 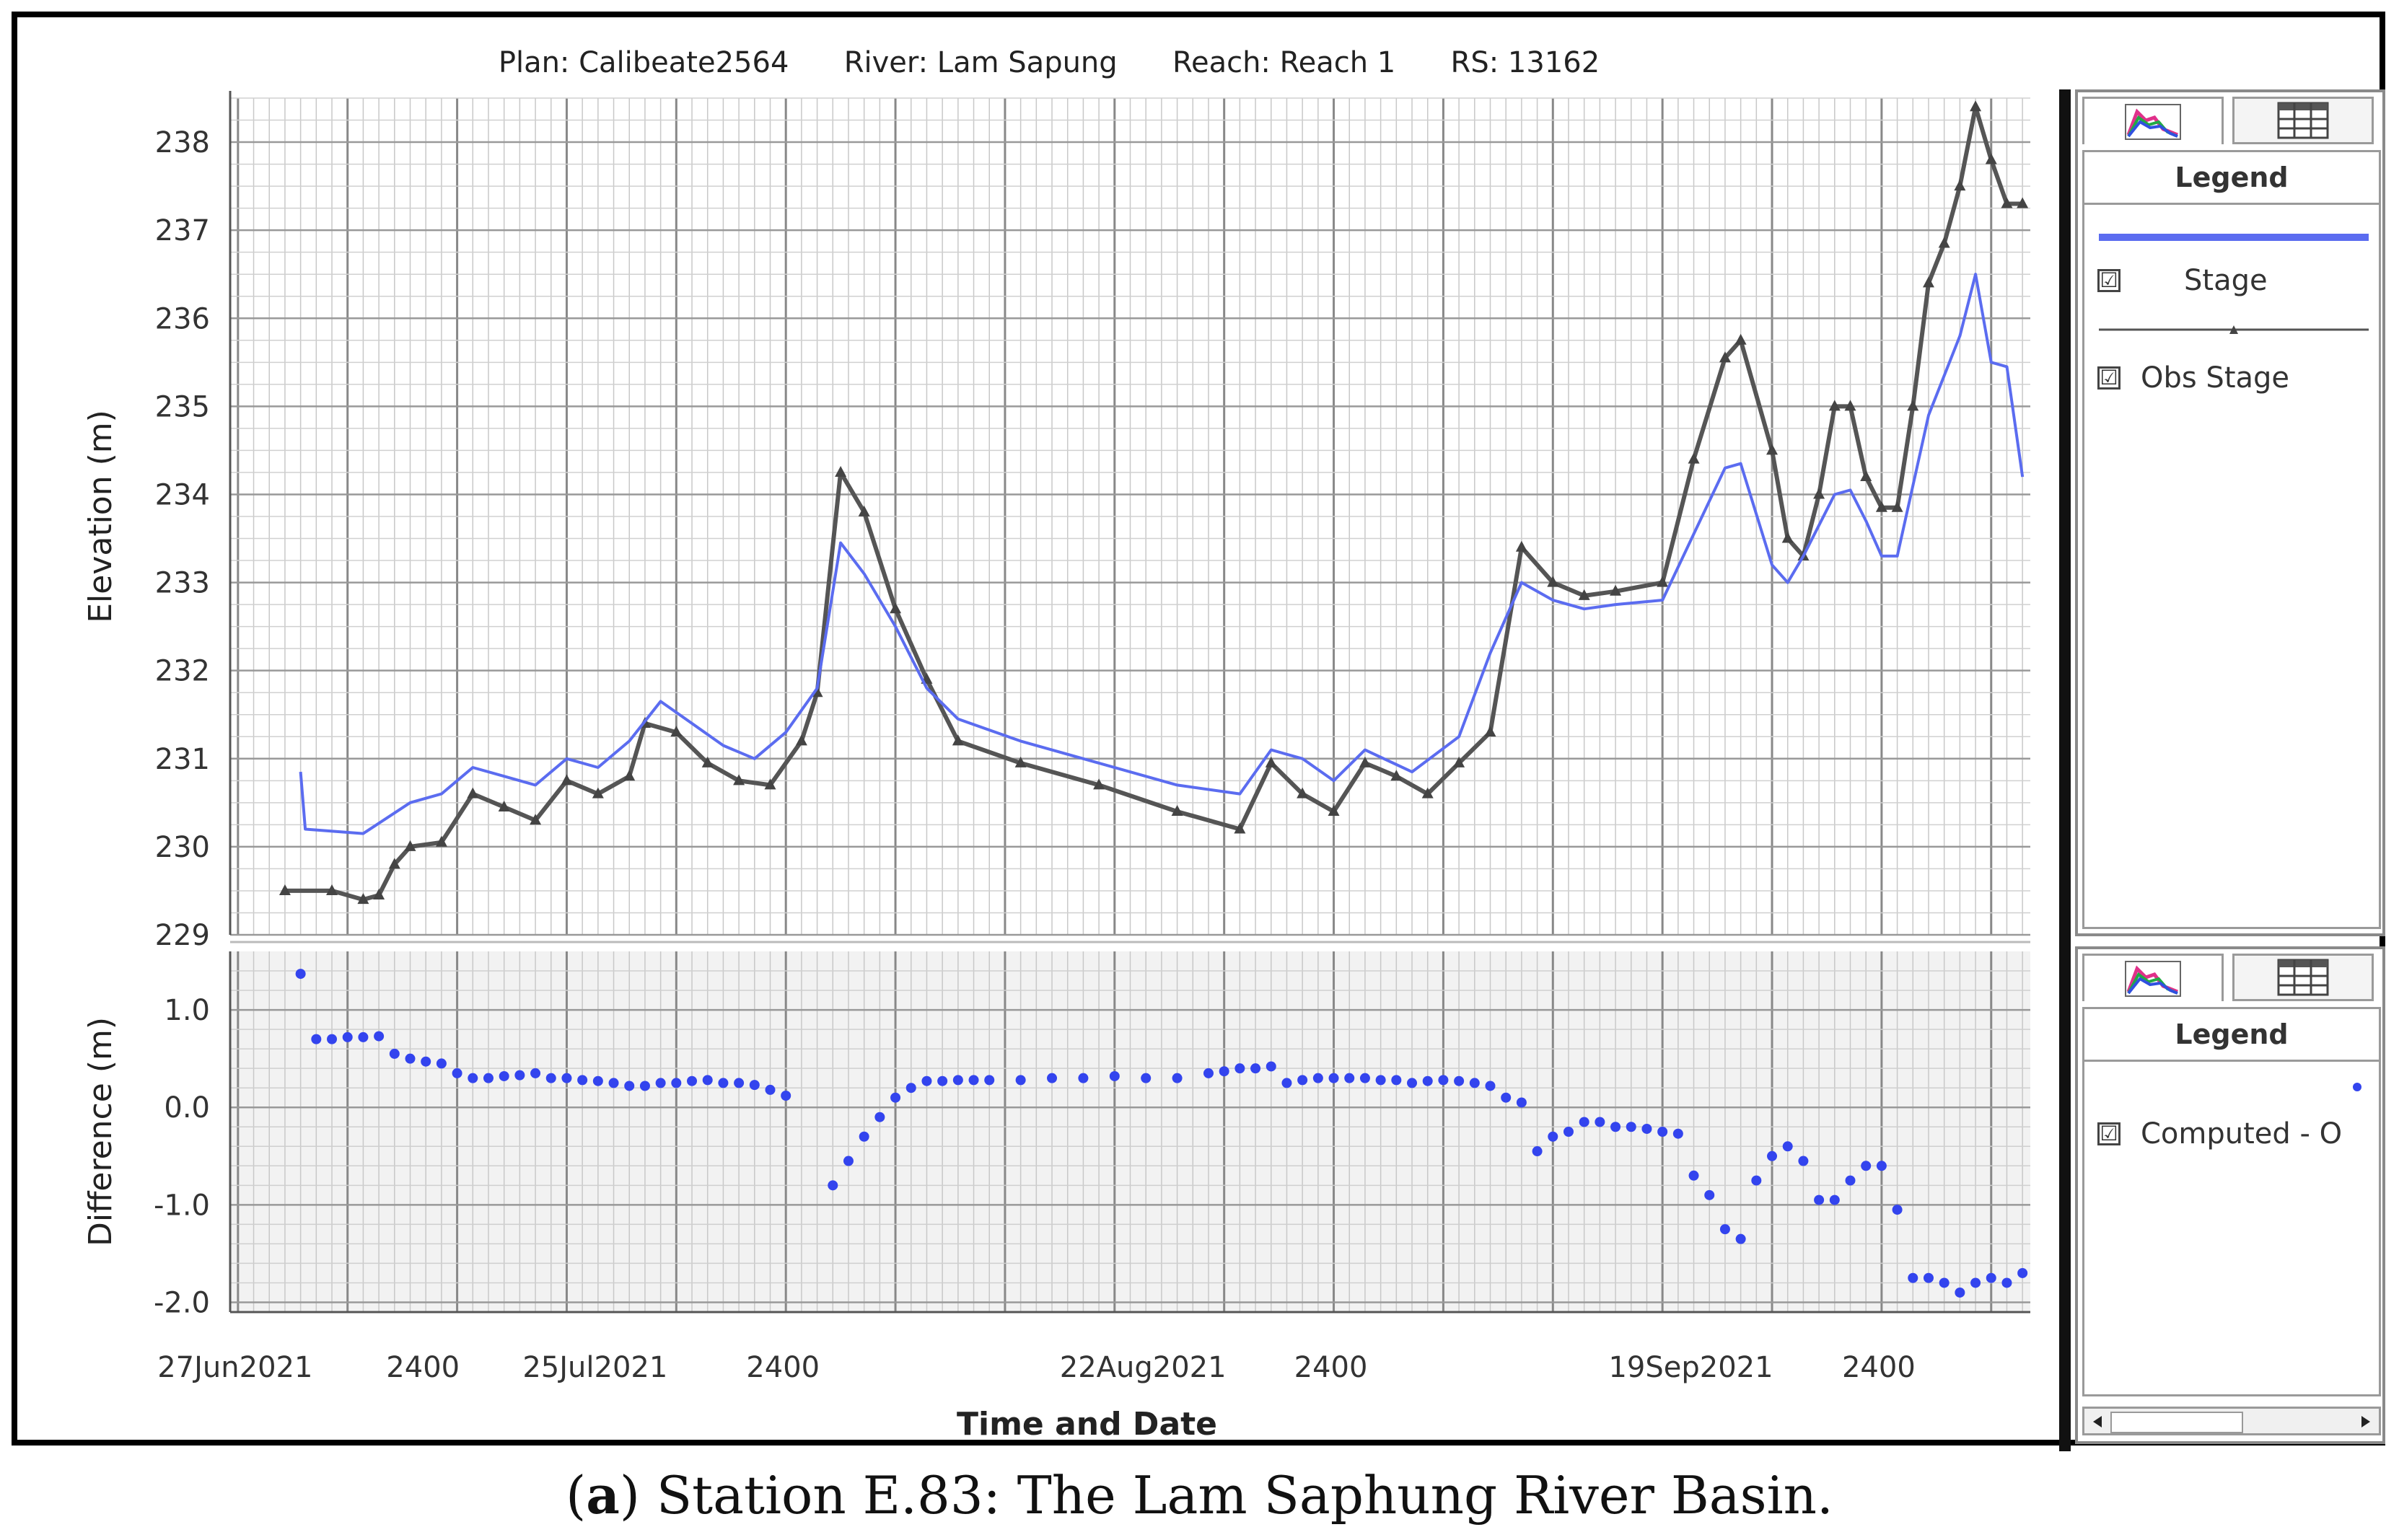 What do you see at coordinates (2231, 1202) in the screenshot?
I see `legend-box-bottom: Legend ☑ Computed - O` at bounding box center [2231, 1202].